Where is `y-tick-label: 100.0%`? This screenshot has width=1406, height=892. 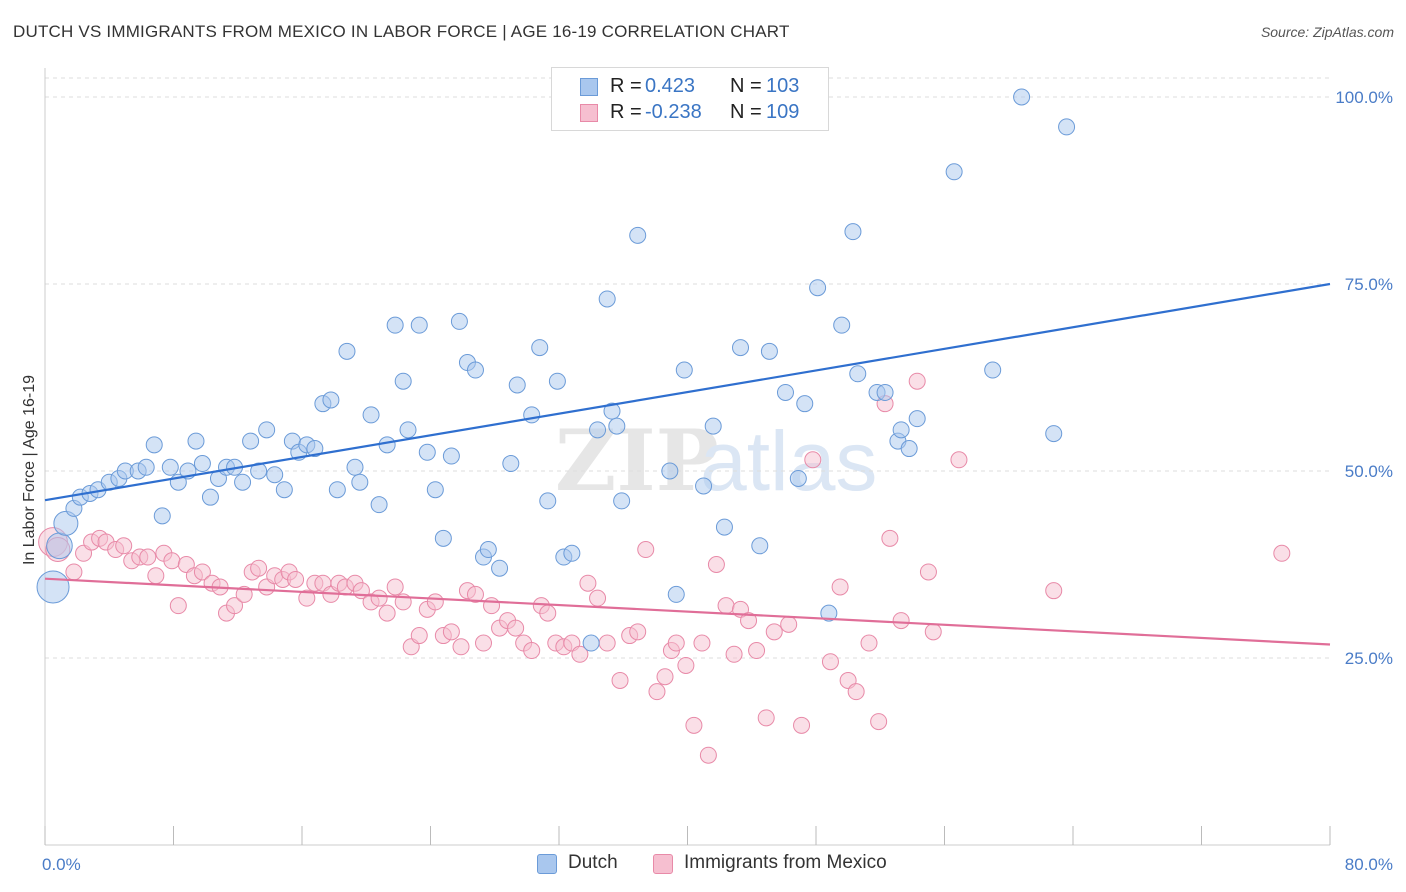
y-tick-label: 100.0% is located at coordinates (1364, 97).